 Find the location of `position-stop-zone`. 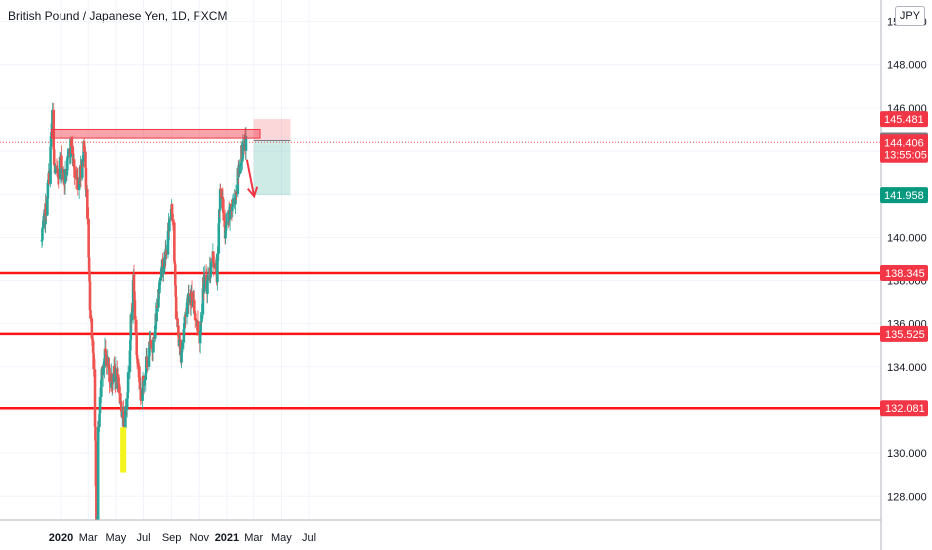

position-stop-zone is located at coordinates (272, 130).